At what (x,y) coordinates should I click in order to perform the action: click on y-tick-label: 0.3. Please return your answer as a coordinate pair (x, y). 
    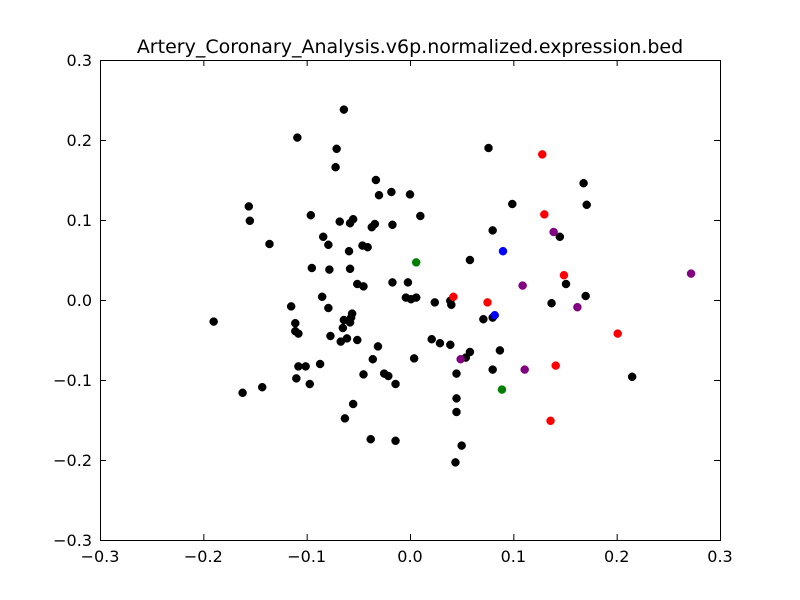
    Looking at the image, I should click on (79, 60).